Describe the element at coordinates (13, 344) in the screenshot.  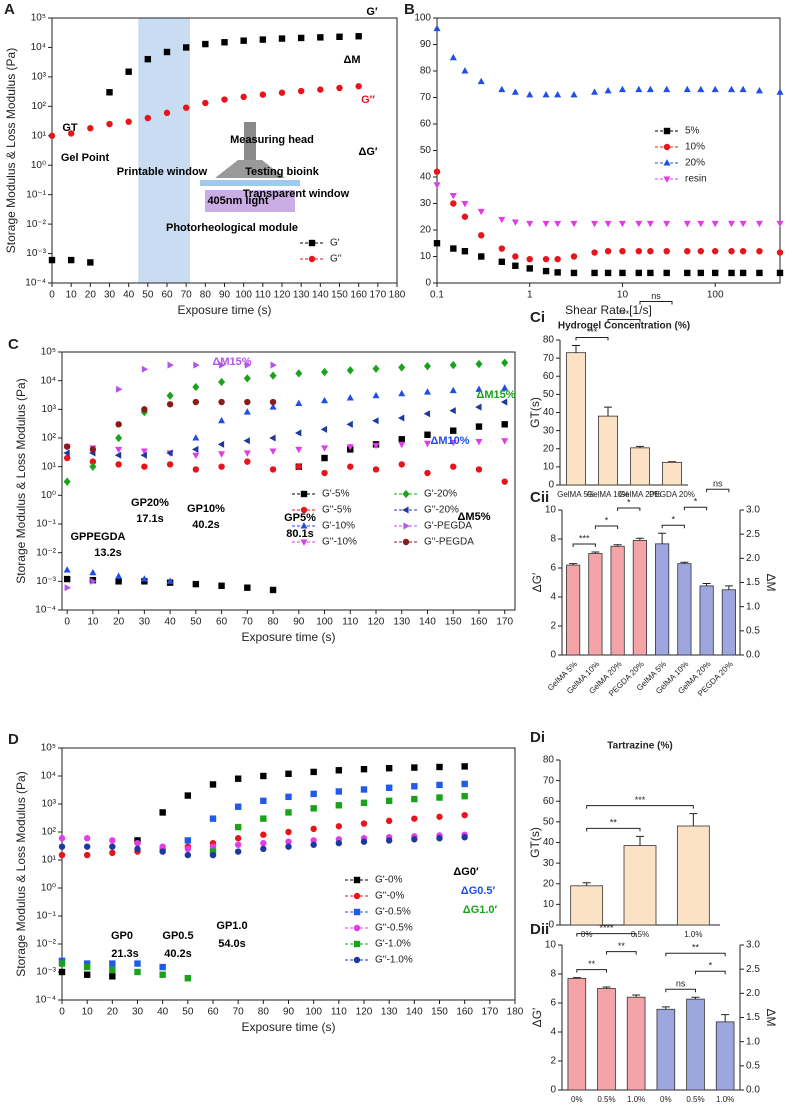
I see `panel-label: C` at that location.